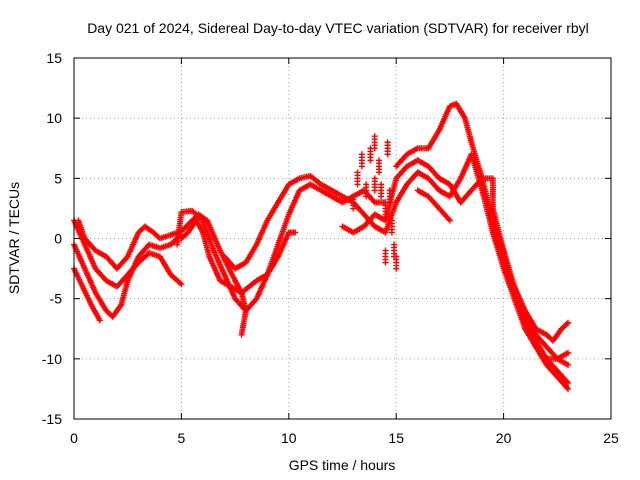 Image resolution: width=640 pixels, height=480 pixels. Describe the element at coordinates (58, 178) in the screenshot. I see `y-tick-label: 5` at that location.